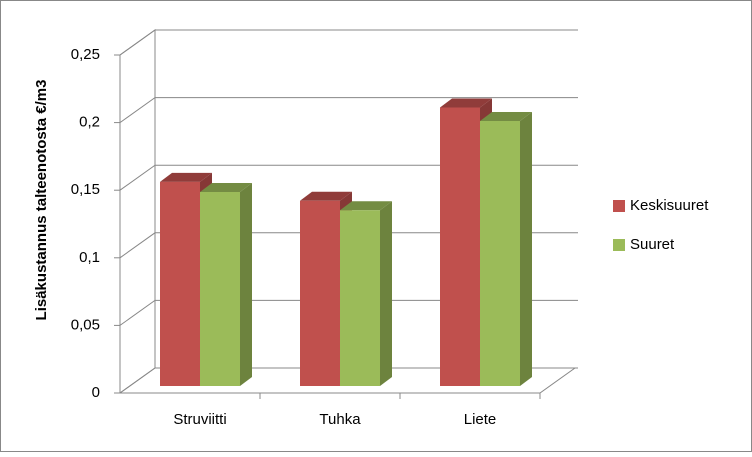 The image size is (752, 457). What do you see at coordinates (89, 122) in the screenshot?
I see `y-tick-label: 0,2` at bounding box center [89, 122].